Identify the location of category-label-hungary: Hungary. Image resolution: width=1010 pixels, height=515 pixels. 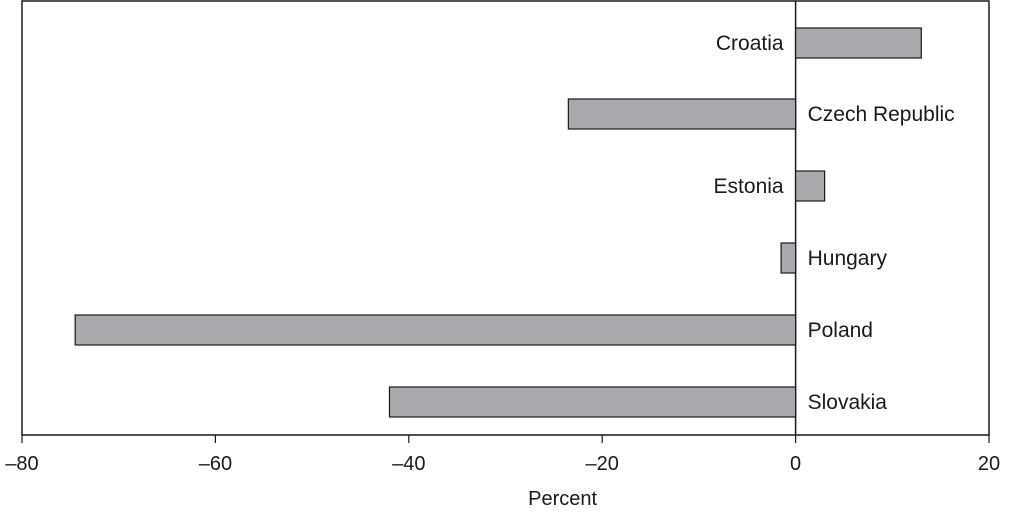
(848, 258).